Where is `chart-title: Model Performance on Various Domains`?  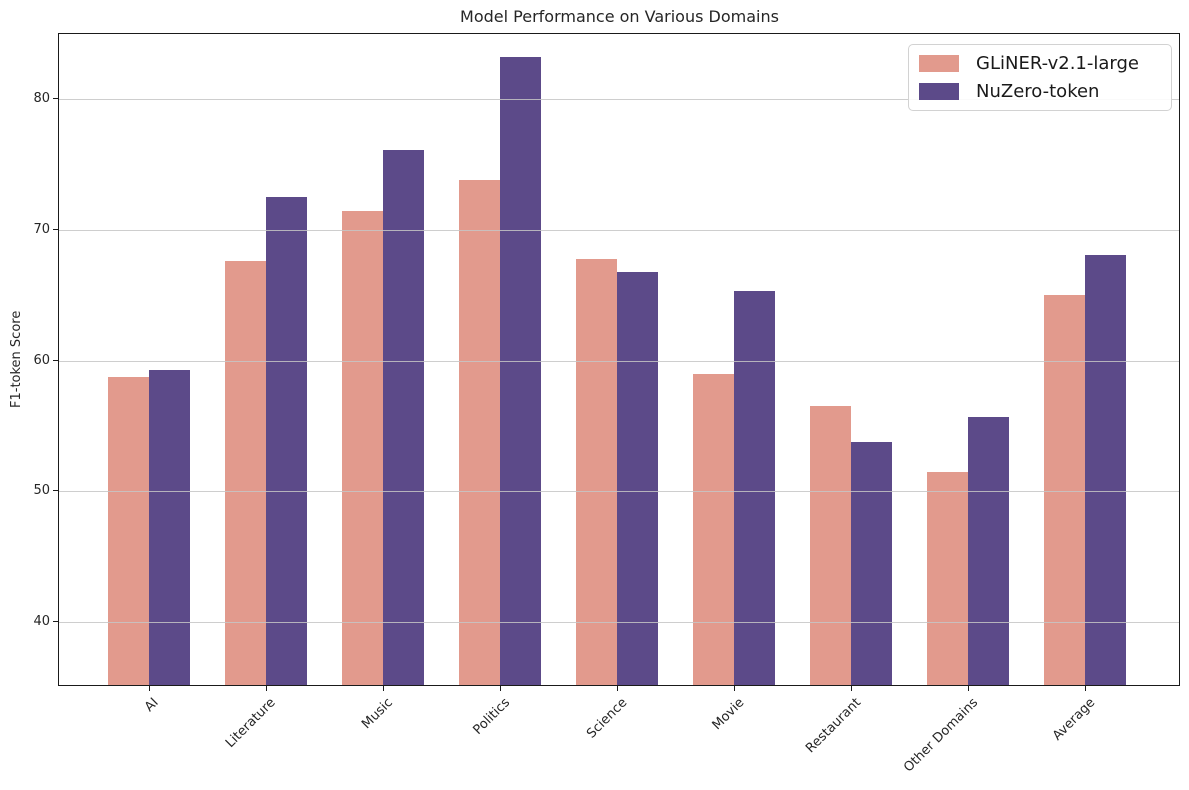
chart-title: Model Performance on Various Domains is located at coordinates (619, 16).